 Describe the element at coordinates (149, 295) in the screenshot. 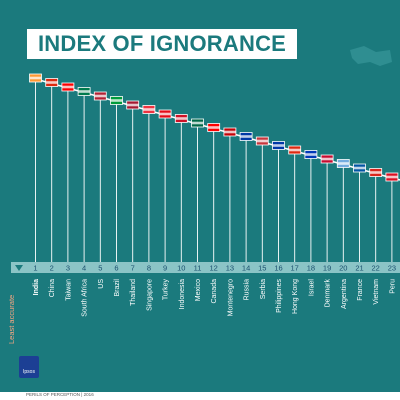

I see `country-label: Singapore` at that location.